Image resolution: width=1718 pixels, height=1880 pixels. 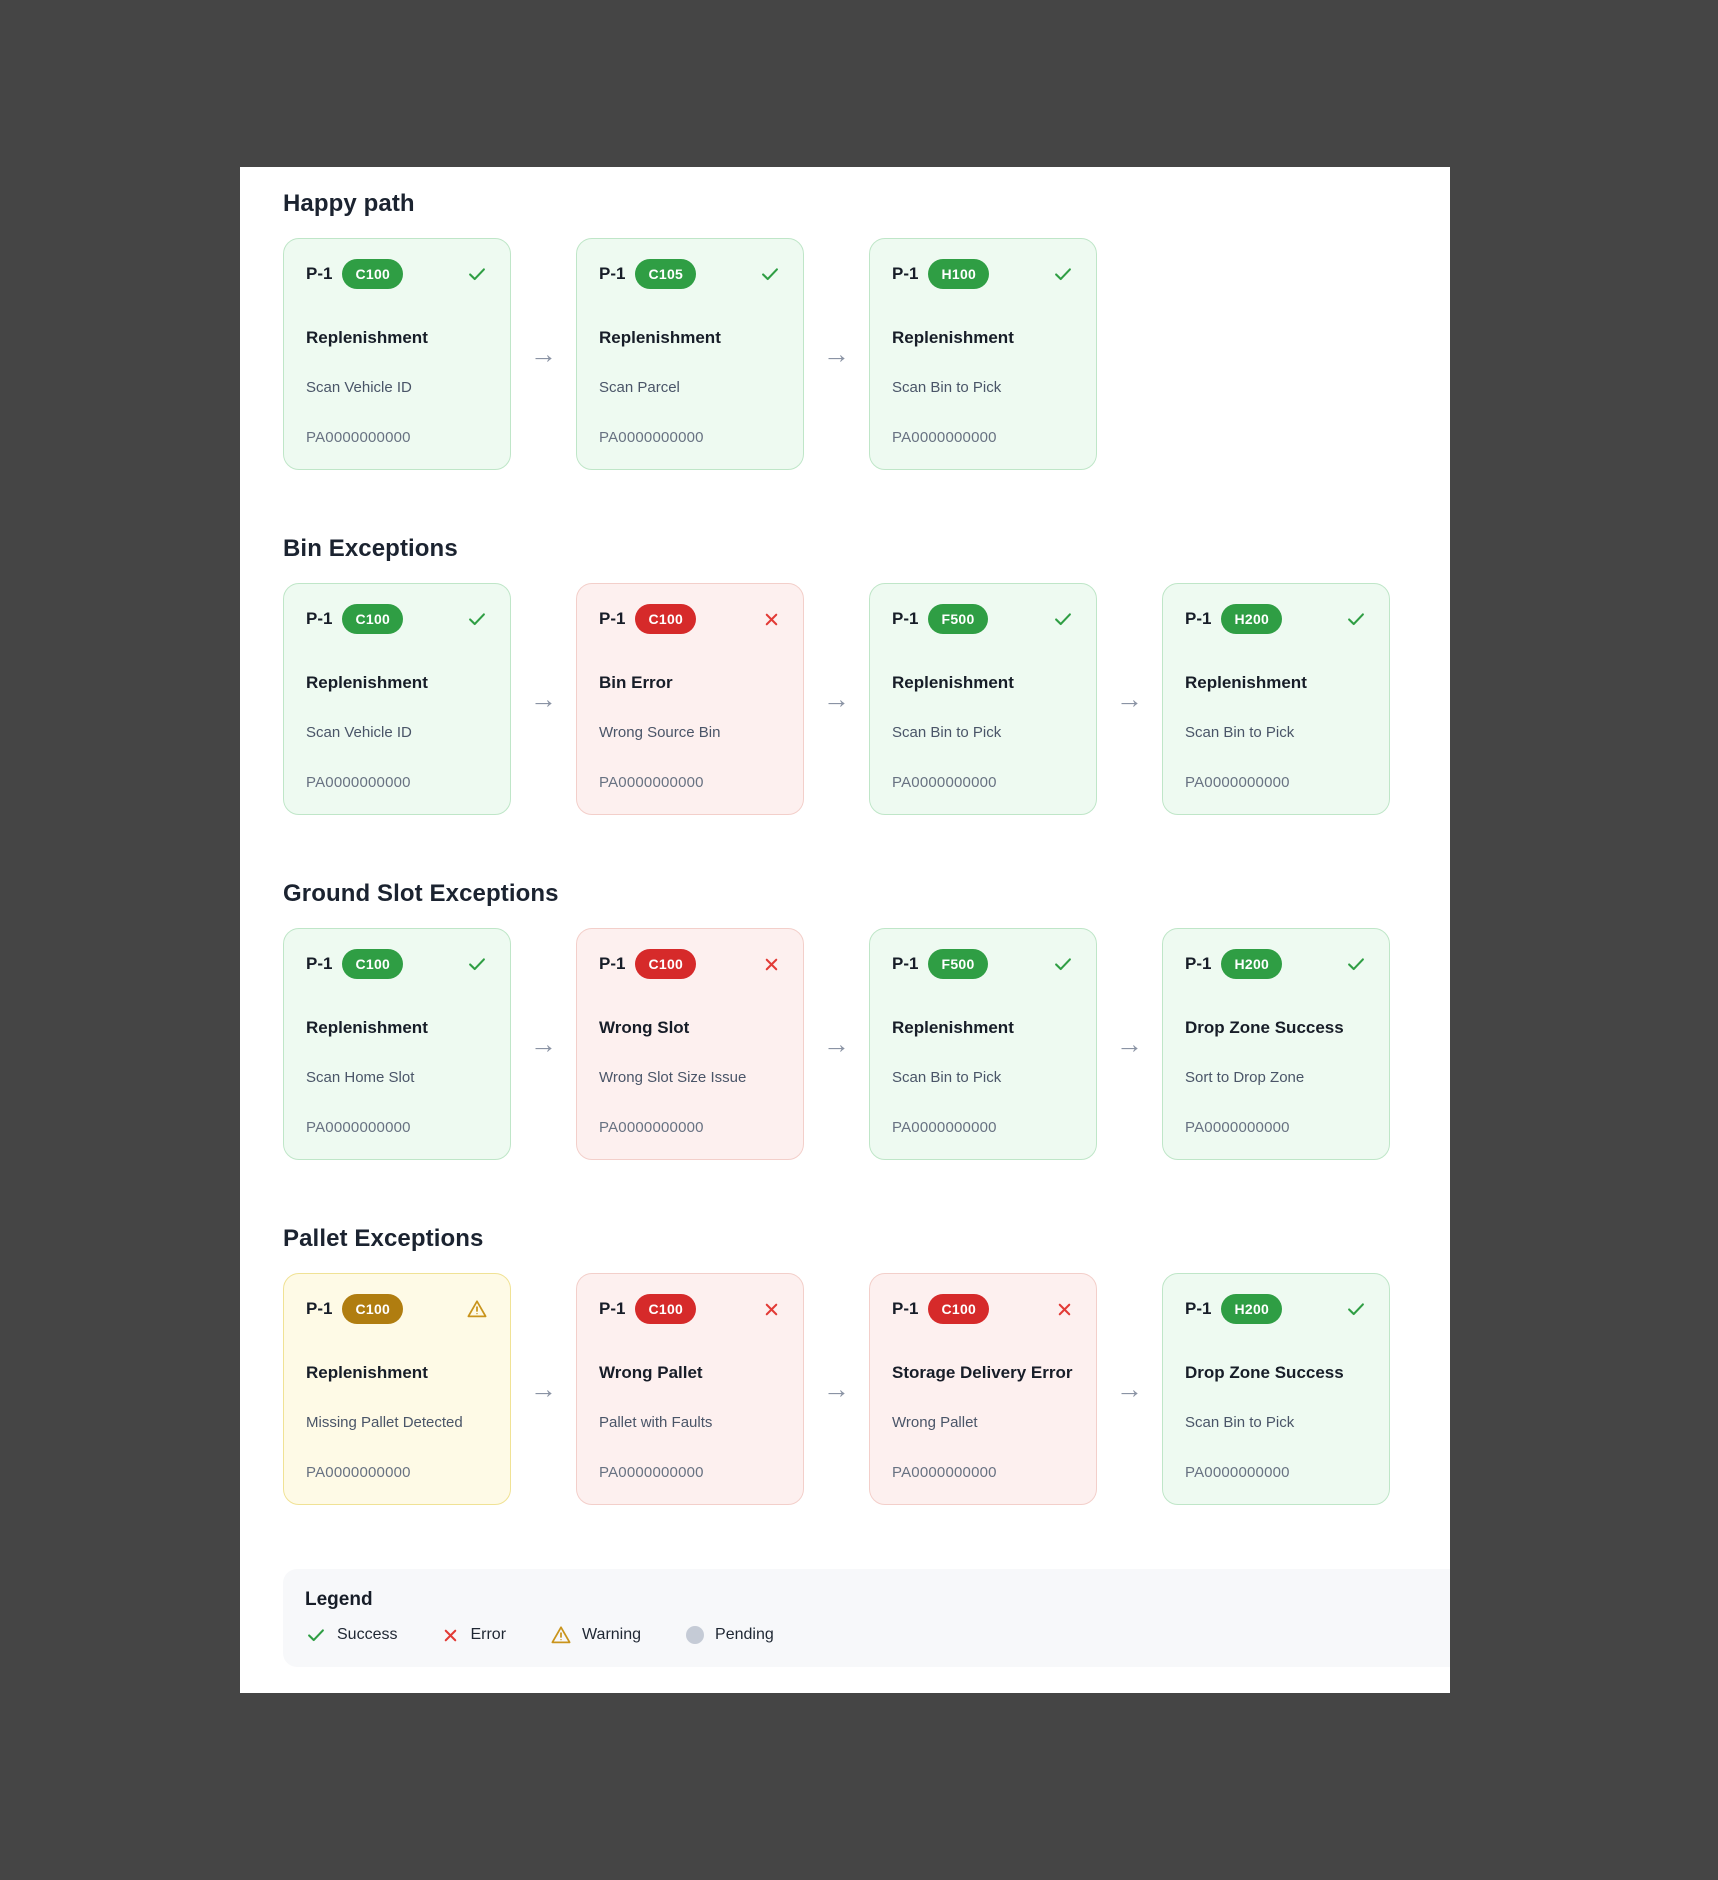 What do you see at coordinates (651, 1372) in the screenshot?
I see `card-title: Wrong Pallet` at bounding box center [651, 1372].